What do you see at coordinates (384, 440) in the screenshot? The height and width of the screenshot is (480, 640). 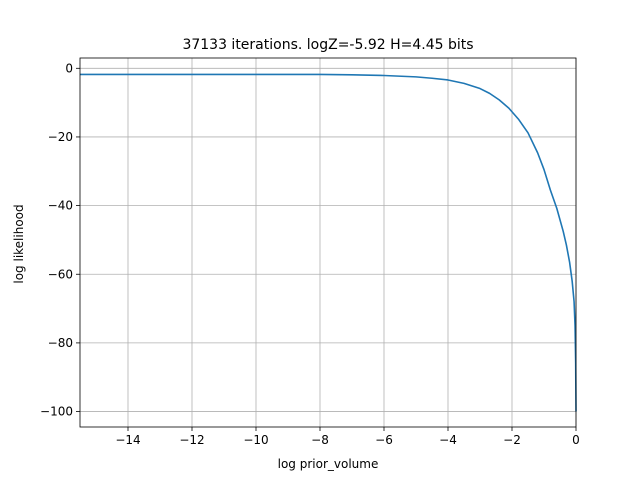 I see `x-tick-label: −6` at bounding box center [384, 440].